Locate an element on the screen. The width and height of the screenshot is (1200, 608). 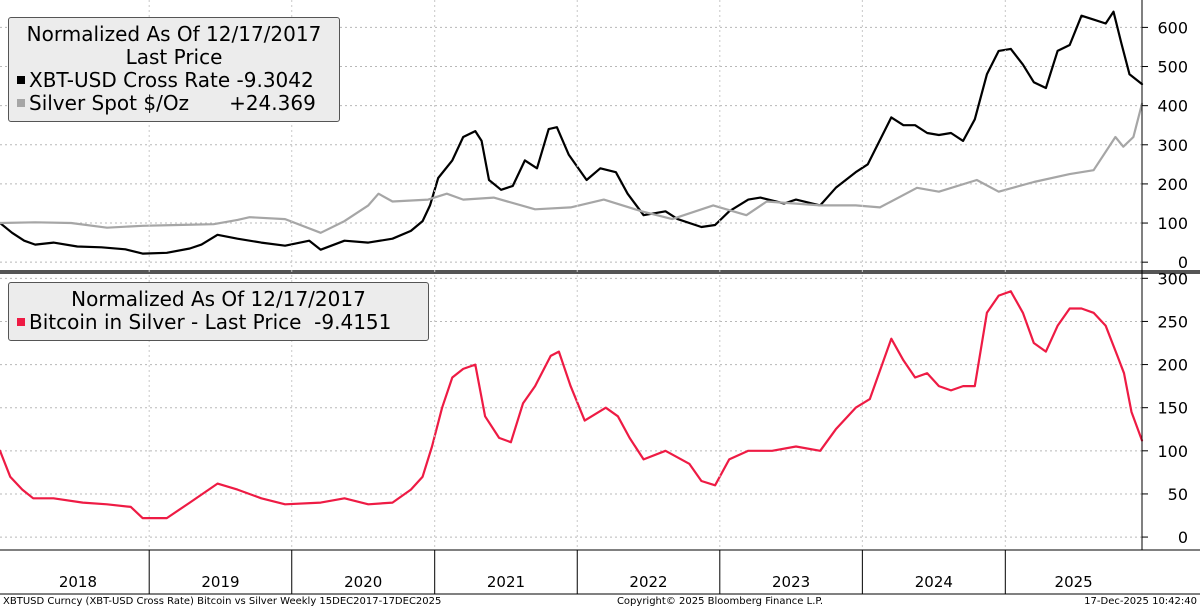
legend-ratio-label: Bitcoin in Silver - Last Price is located at coordinates (165, 322).